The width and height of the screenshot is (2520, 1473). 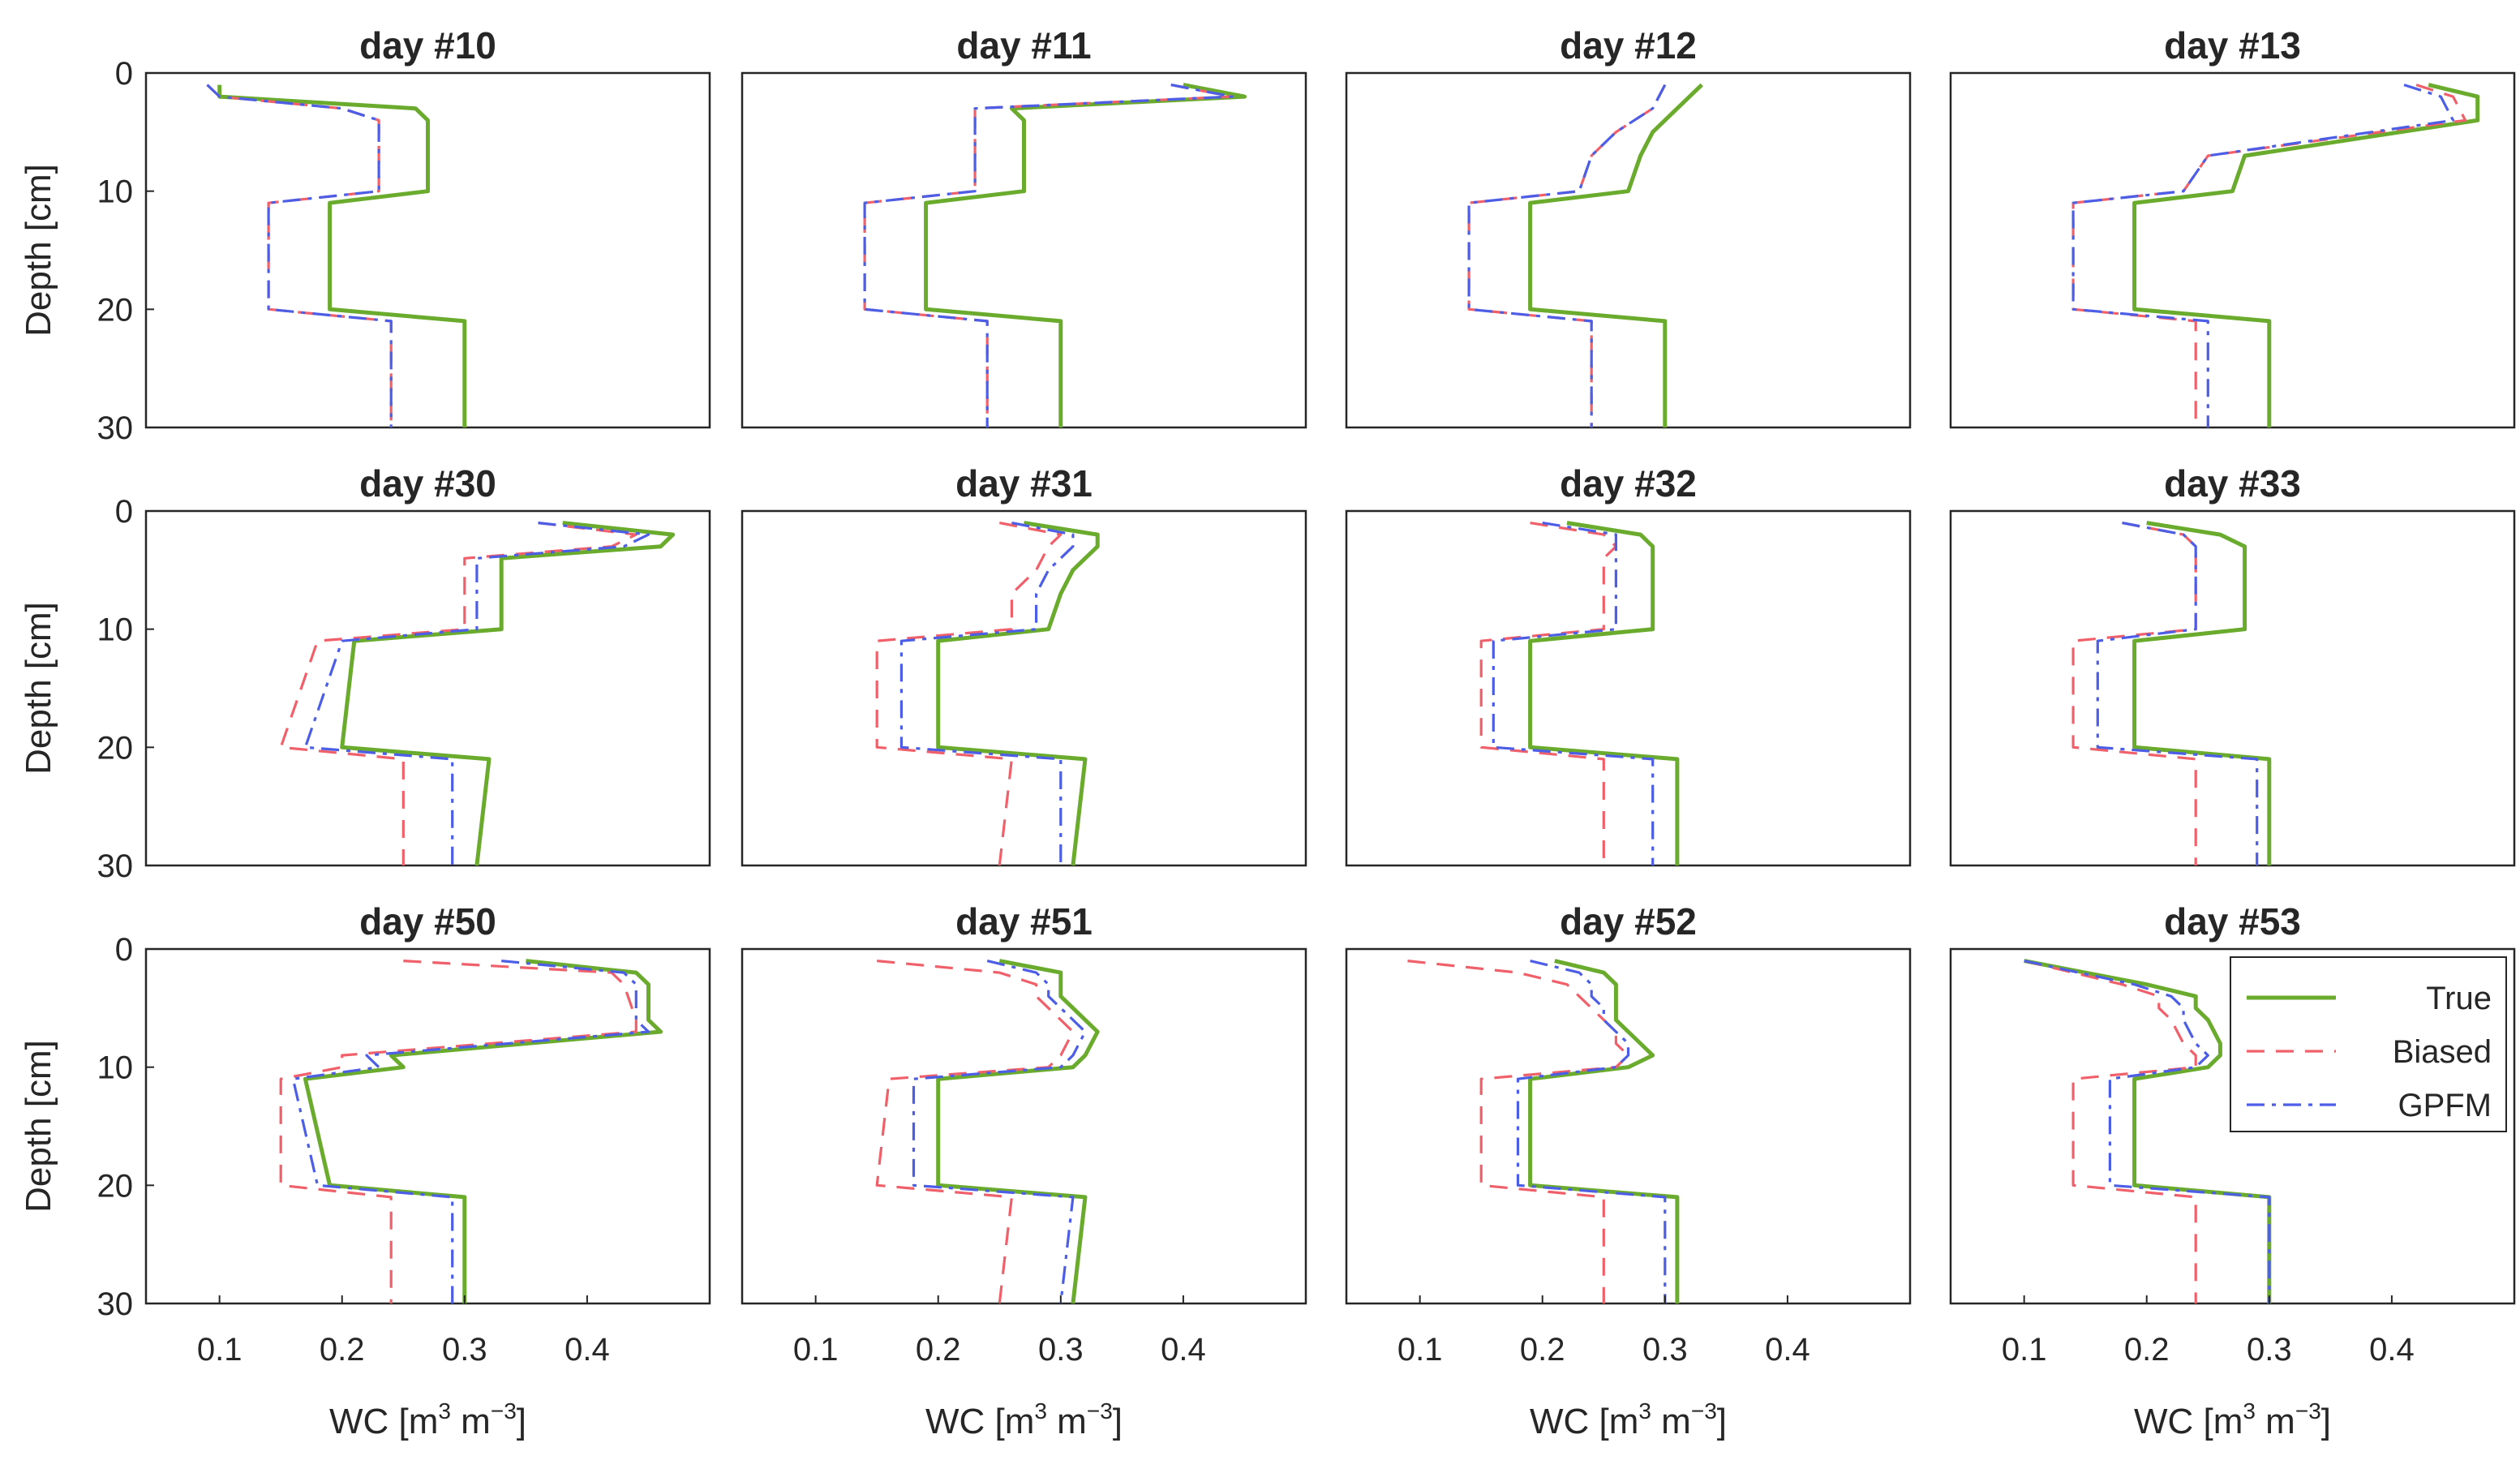 What do you see at coordinates (2445, 1105) in the screenshot?
I see `legend-label-gpfm: GPFM` at bounding box center [2445, 1105].